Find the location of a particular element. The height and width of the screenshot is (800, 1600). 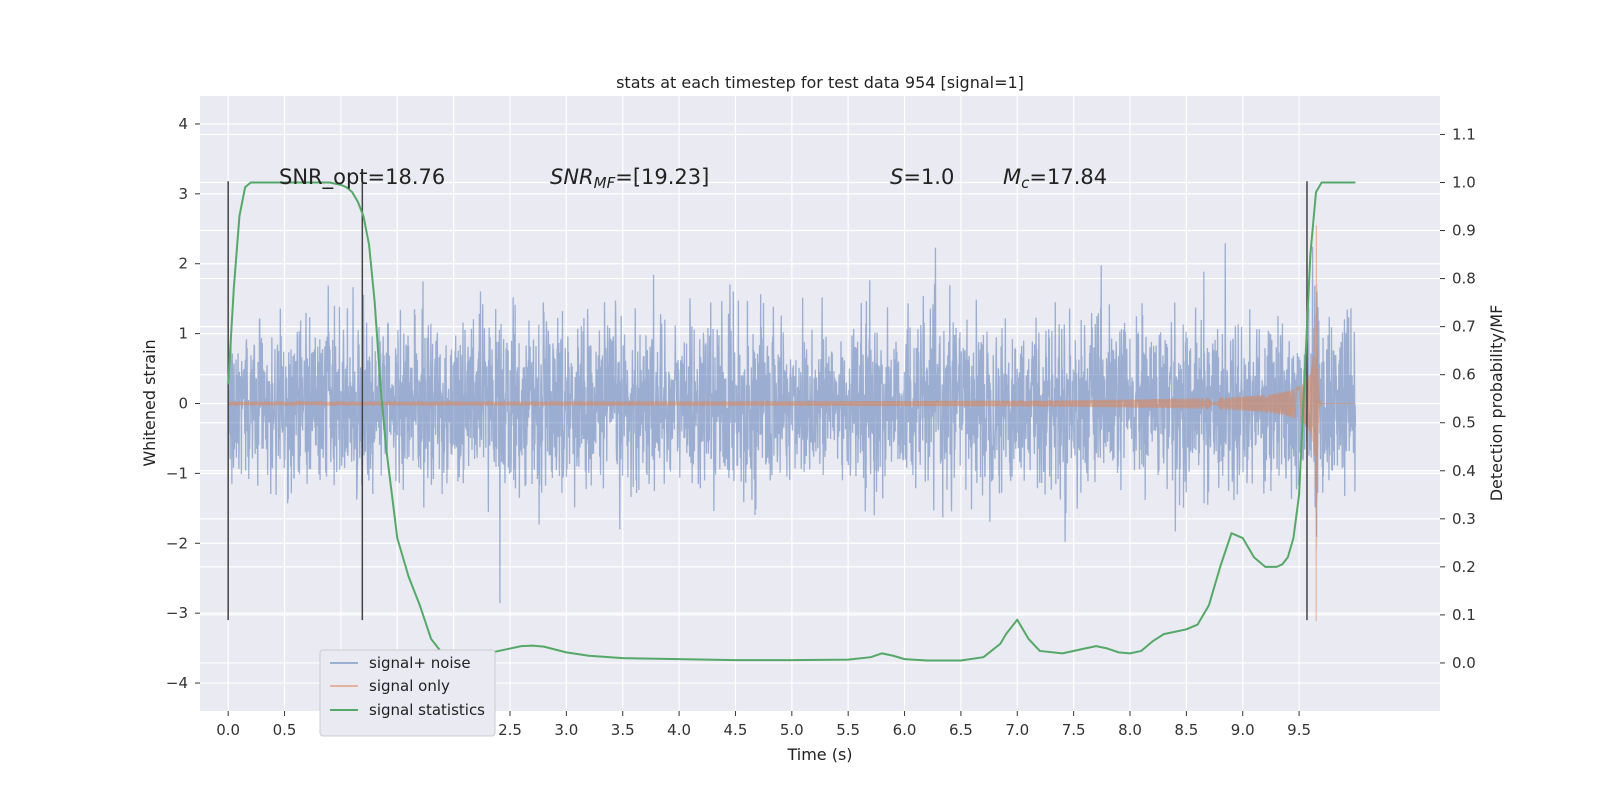

annotation-mc-subscript: c is located at coordinates (1025, 183).